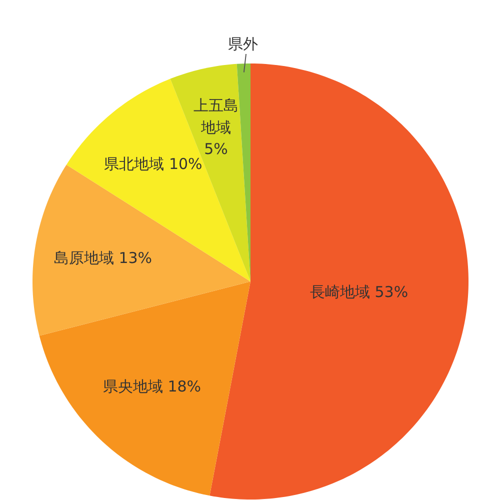 The image size is (500, 500). Describe the element at coordinates (216, 116) in the screenshot. I see `slice-label: 上五島地域` at that location.